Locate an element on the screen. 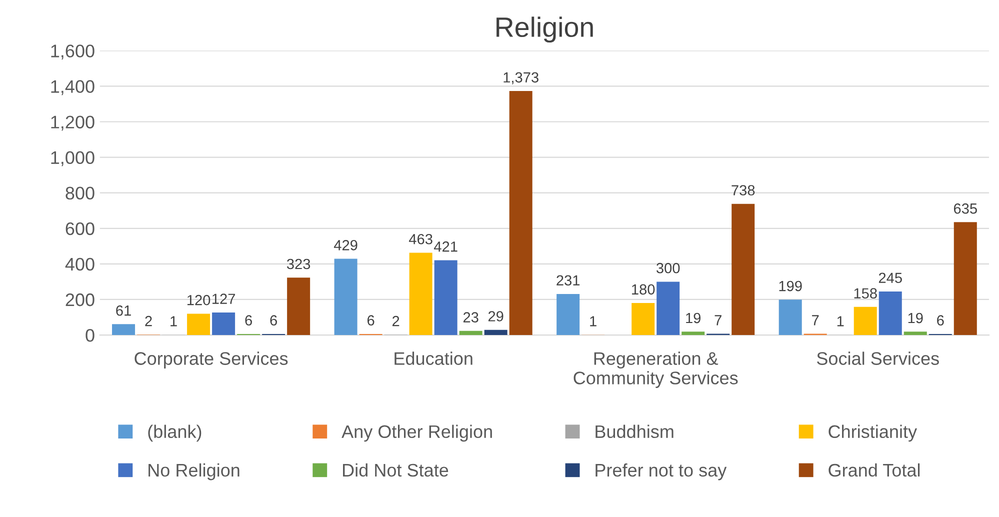 The image size is (999, 517). data-label: 1,373 is located at coordinates (521, 78).